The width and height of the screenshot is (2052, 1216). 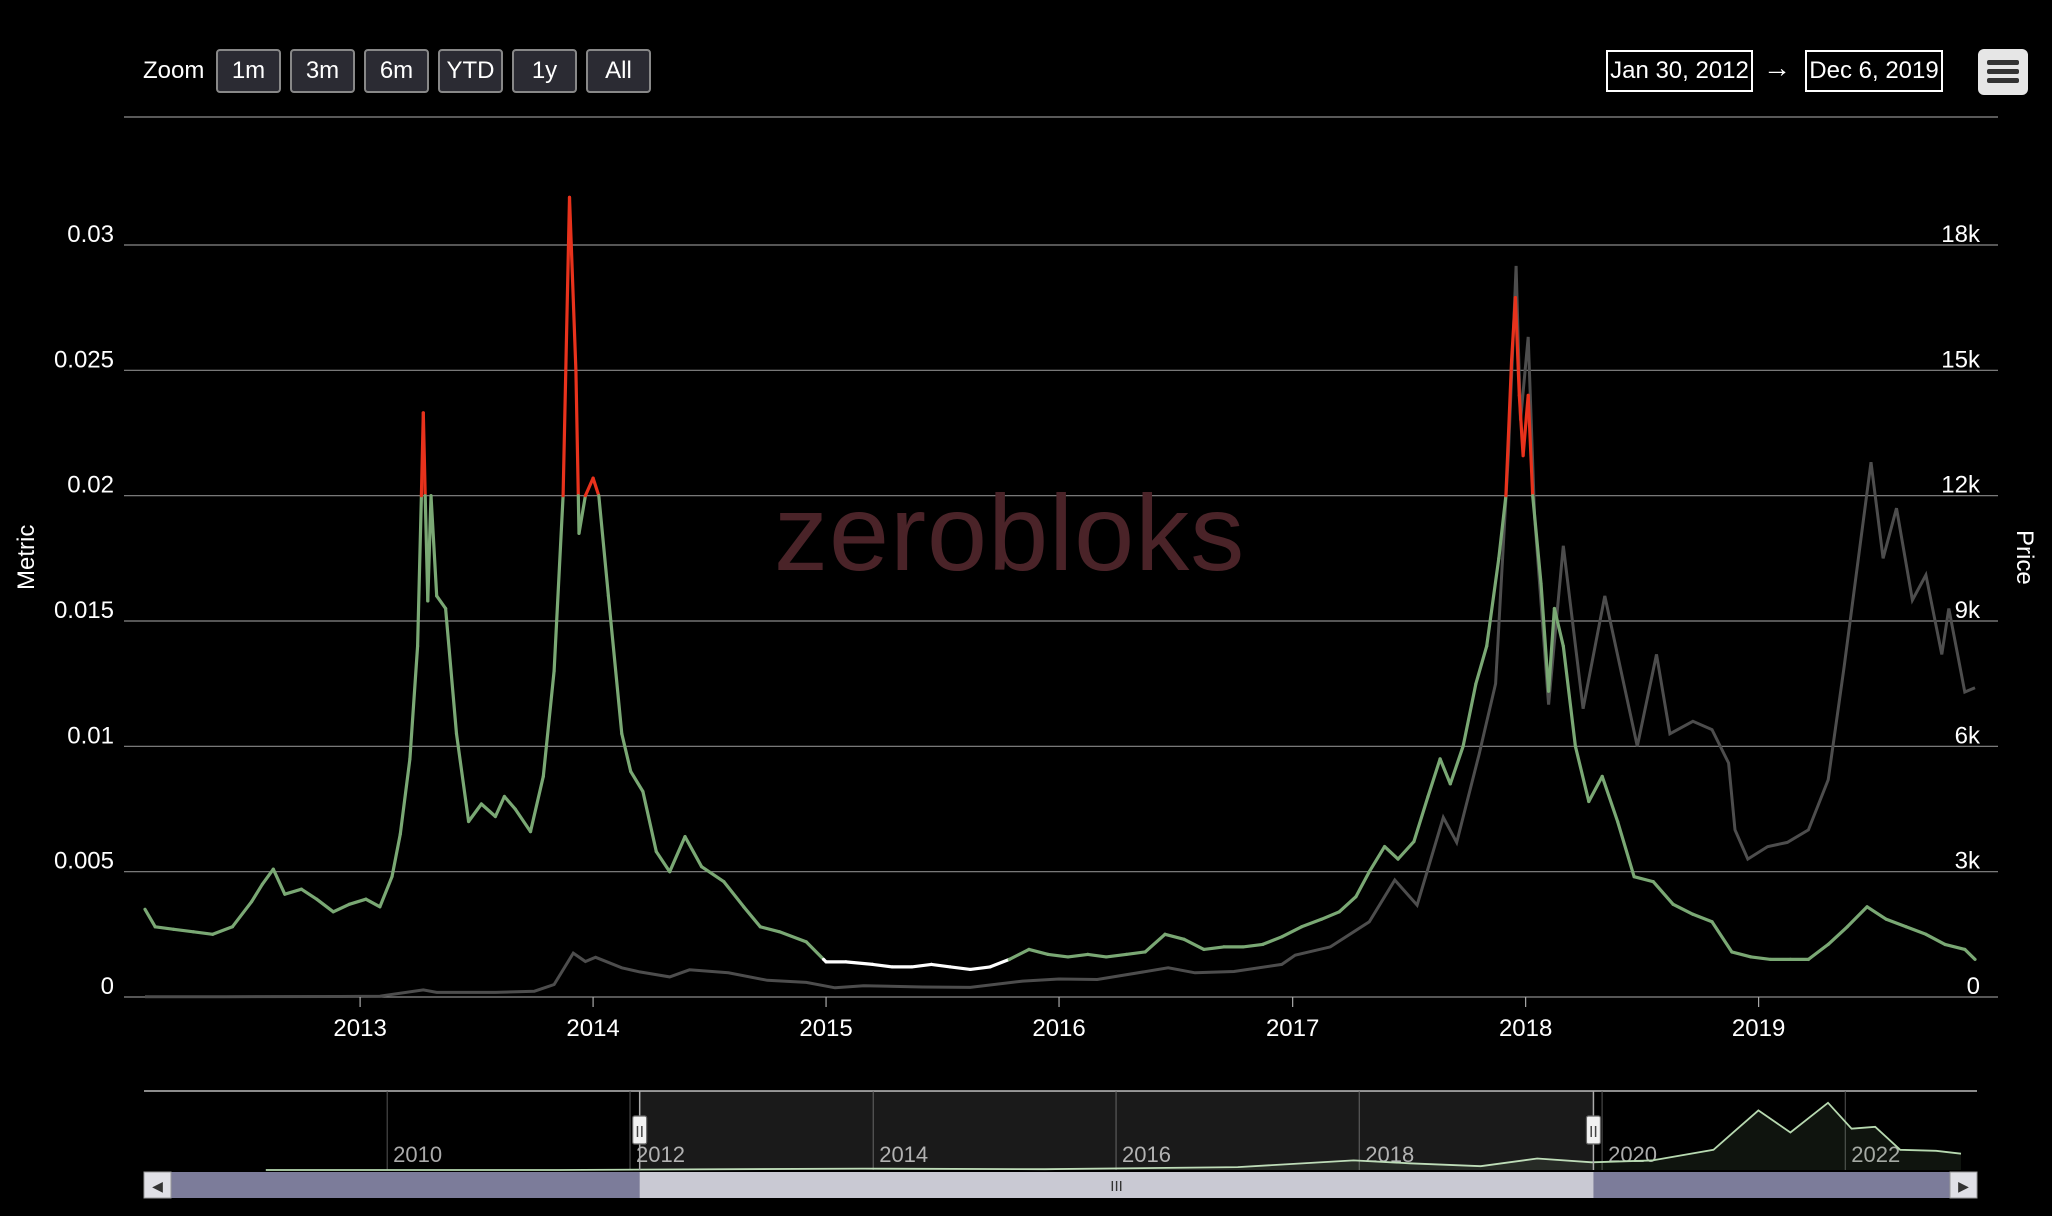 I want to click on menu-button, so click(x=2003, y=72).